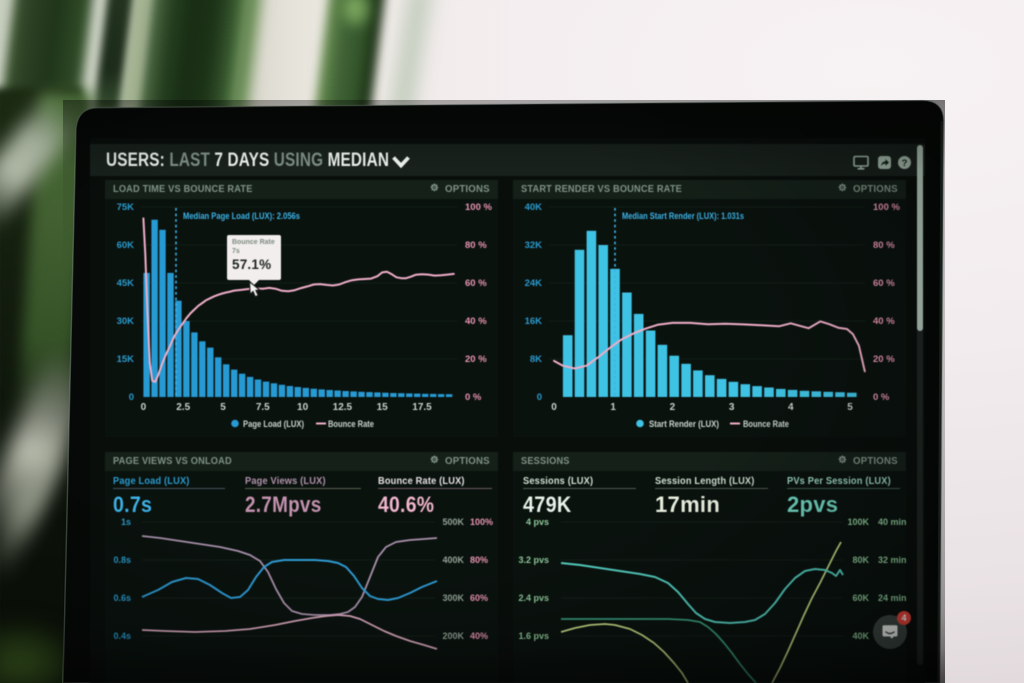 This screenshot has width=1024, height=683. What do you see at coordinates (479, 598) in the screenshot?
I see `svg-text: 60%` at bounding box center [479, 598].